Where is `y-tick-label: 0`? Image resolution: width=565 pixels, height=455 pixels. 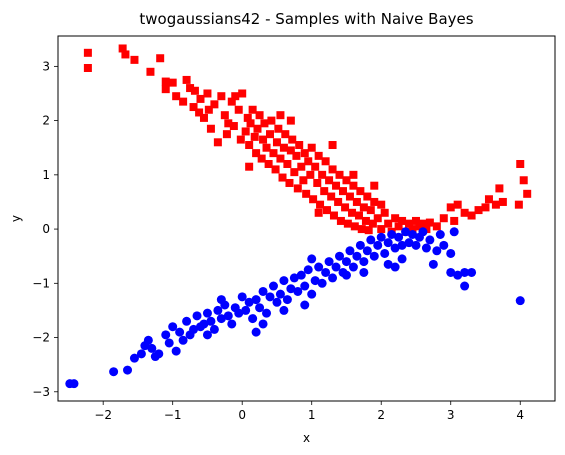 y-tick-label: 0 is located at coordinates (46, 229).